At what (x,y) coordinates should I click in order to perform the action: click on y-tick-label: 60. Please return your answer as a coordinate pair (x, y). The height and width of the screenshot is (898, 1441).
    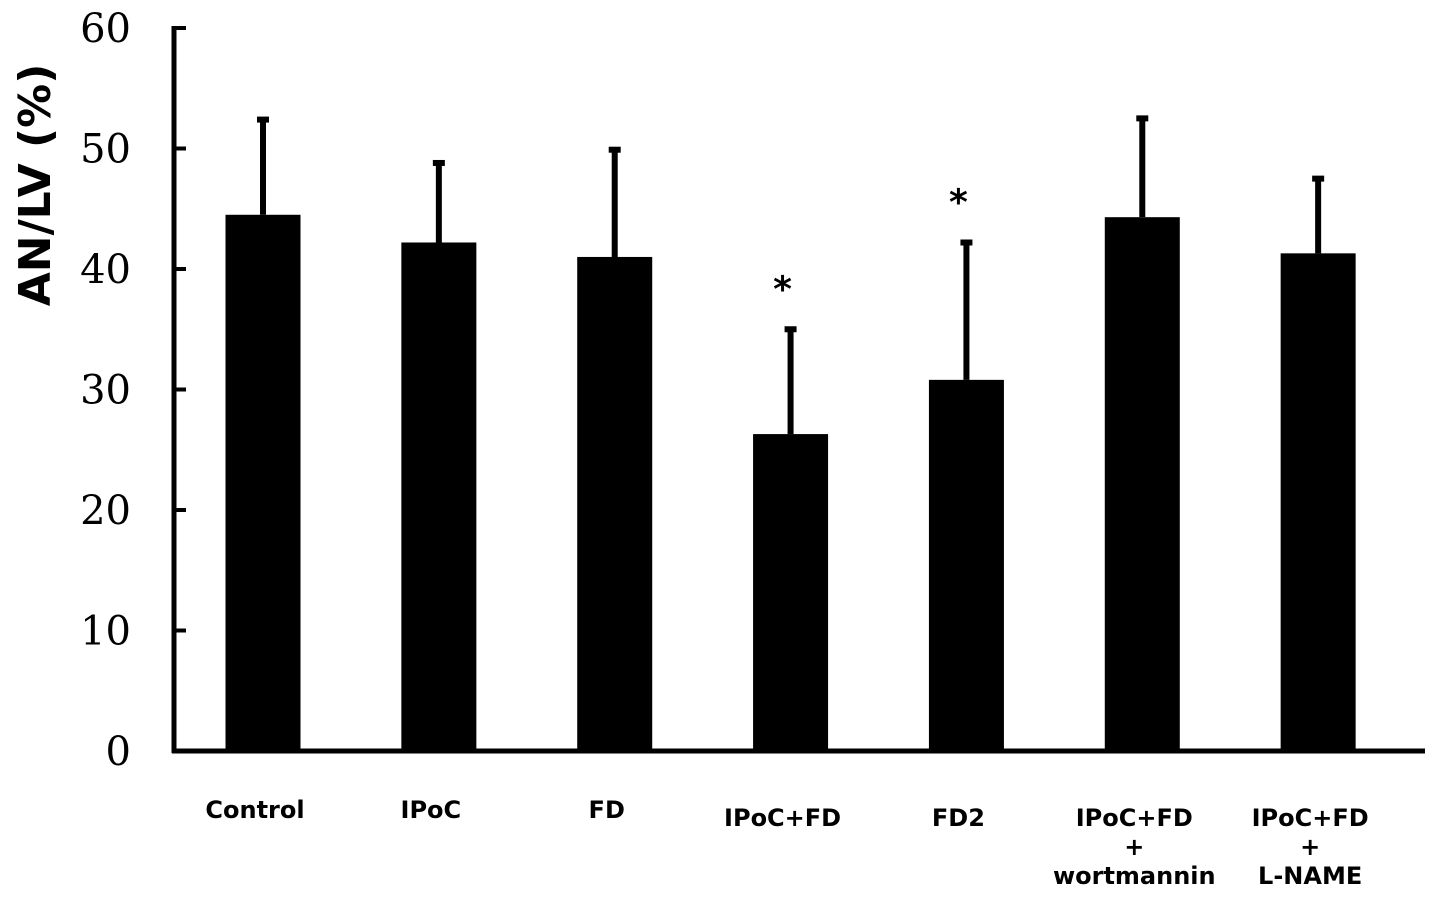
    Looking at the image, I should click on (105, 29).